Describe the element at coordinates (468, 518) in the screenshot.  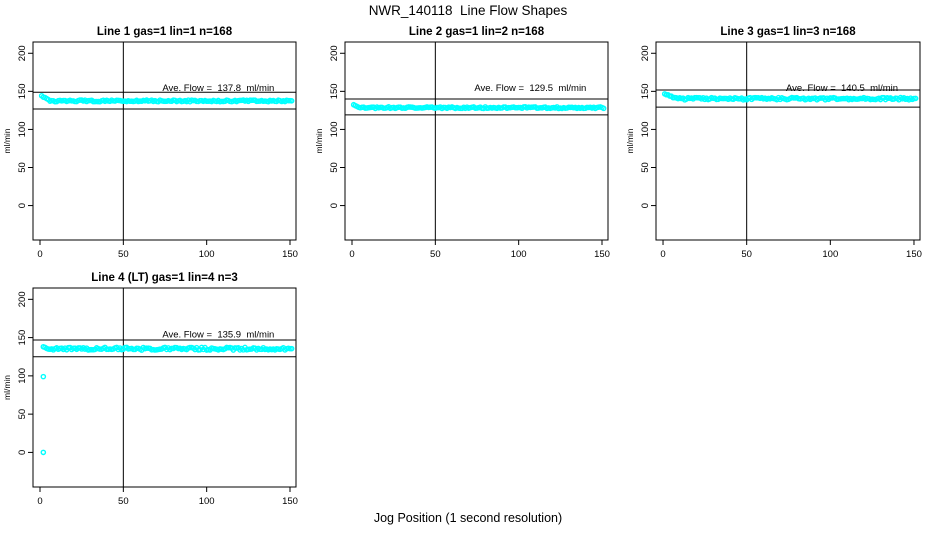
I see `x-axis-label: Jog Position (1 second resolution)` at that location.